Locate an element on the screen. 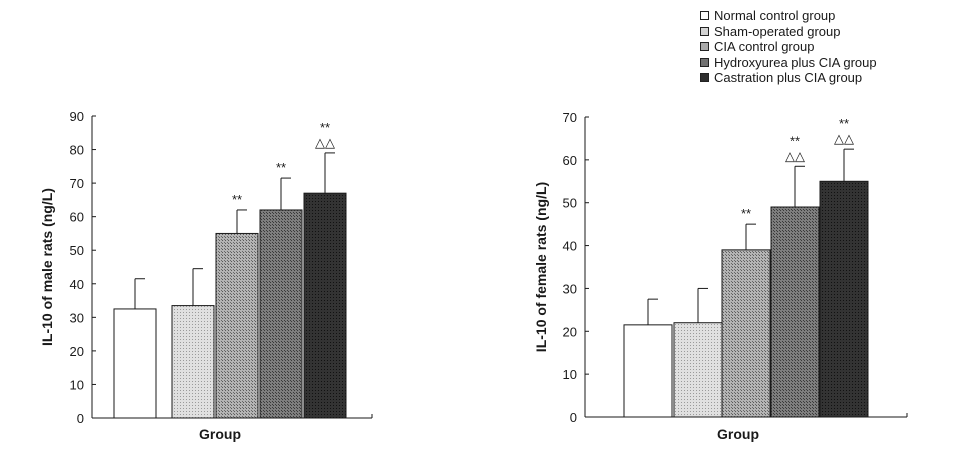 This screenshot has width=955, height=451. legend-label: Hydroxyurea plus CIA group is located at coordinates (795, 62).